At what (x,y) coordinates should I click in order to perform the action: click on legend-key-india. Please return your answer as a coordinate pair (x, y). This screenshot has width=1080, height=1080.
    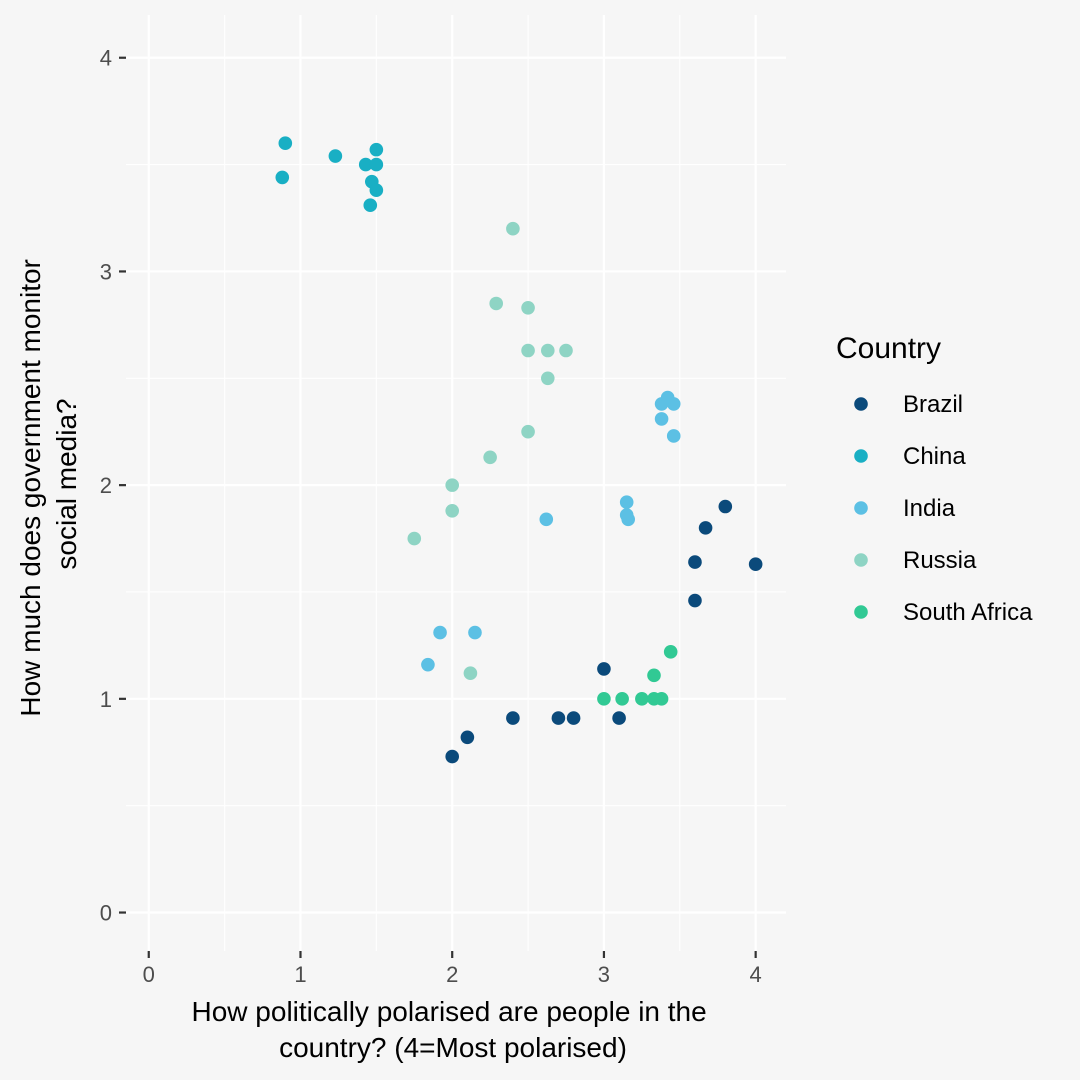
    Looking at the image, I should click on (861, 508).